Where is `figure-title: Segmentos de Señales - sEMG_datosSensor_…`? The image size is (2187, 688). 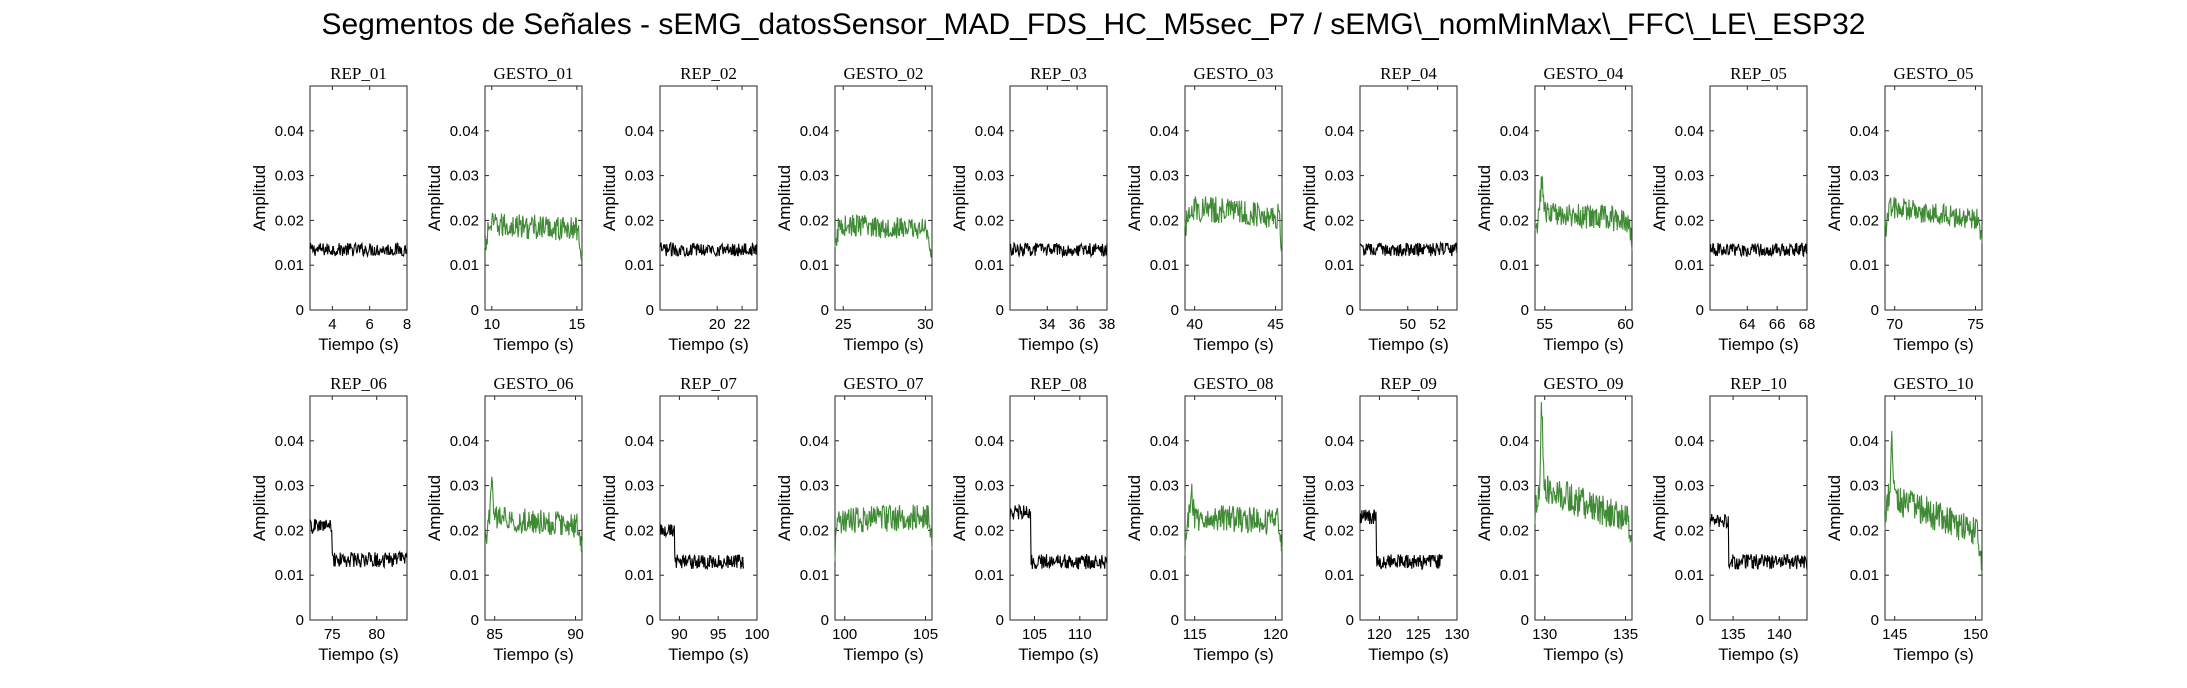 figure-title: Segmentos de Señales - sEMG_datosSensor_… is located at coordinates (1093, 24).